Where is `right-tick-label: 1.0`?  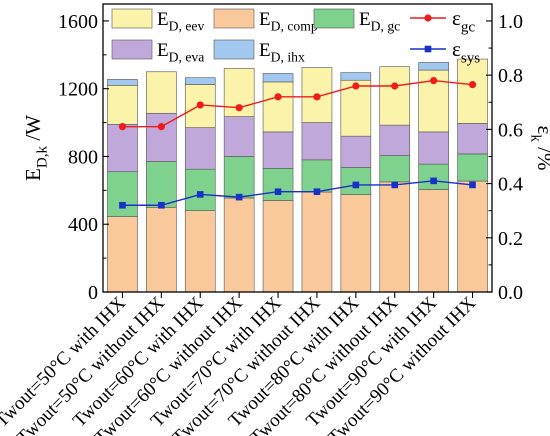
right-tick-label: 1.0 is located at coordinates (510, 22).